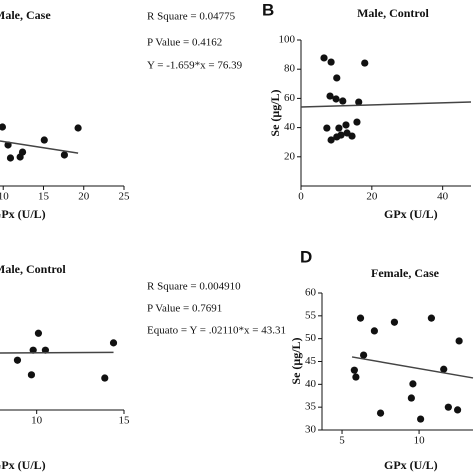  What do you see at coordinates (405, 273) in the screenshot?
I see `panel-title: Female, Case` at bounding box center [405, 273].